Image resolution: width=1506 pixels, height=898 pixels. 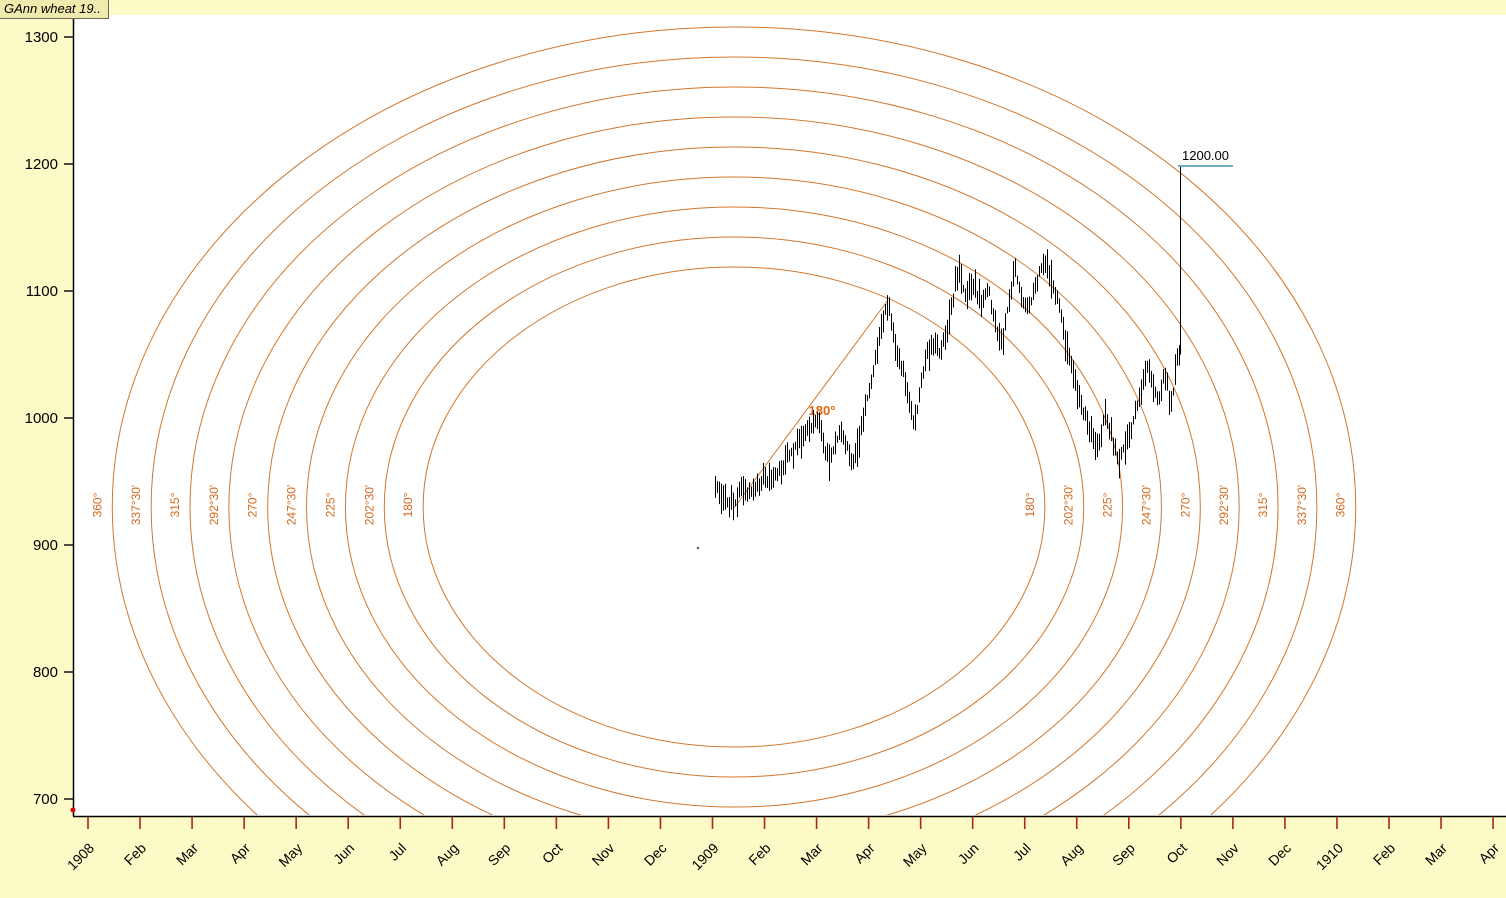 I want to click on y-tick-label: 1000, so click(x=41, y=418).